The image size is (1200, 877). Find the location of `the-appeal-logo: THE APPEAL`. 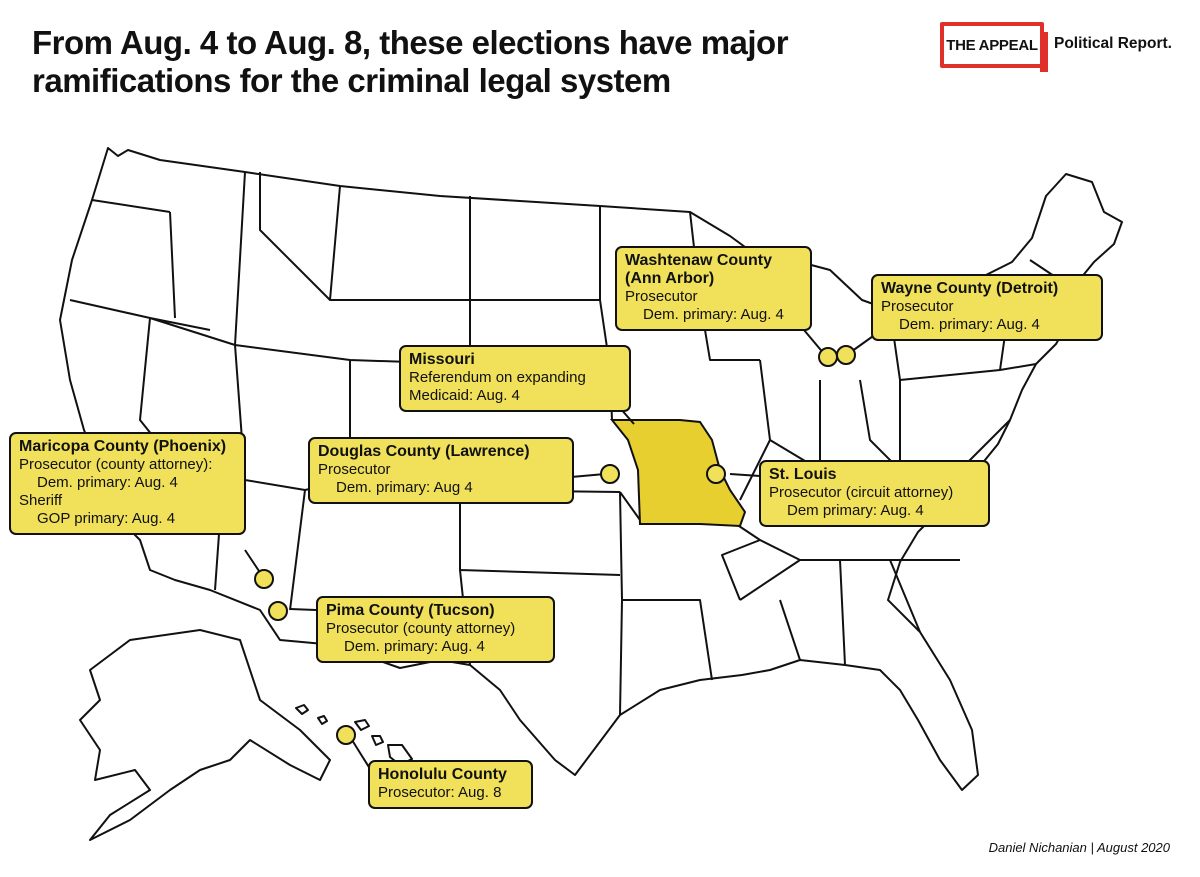

the-appeal-logo: THE APPEAL is located at coordinates (994, 47).